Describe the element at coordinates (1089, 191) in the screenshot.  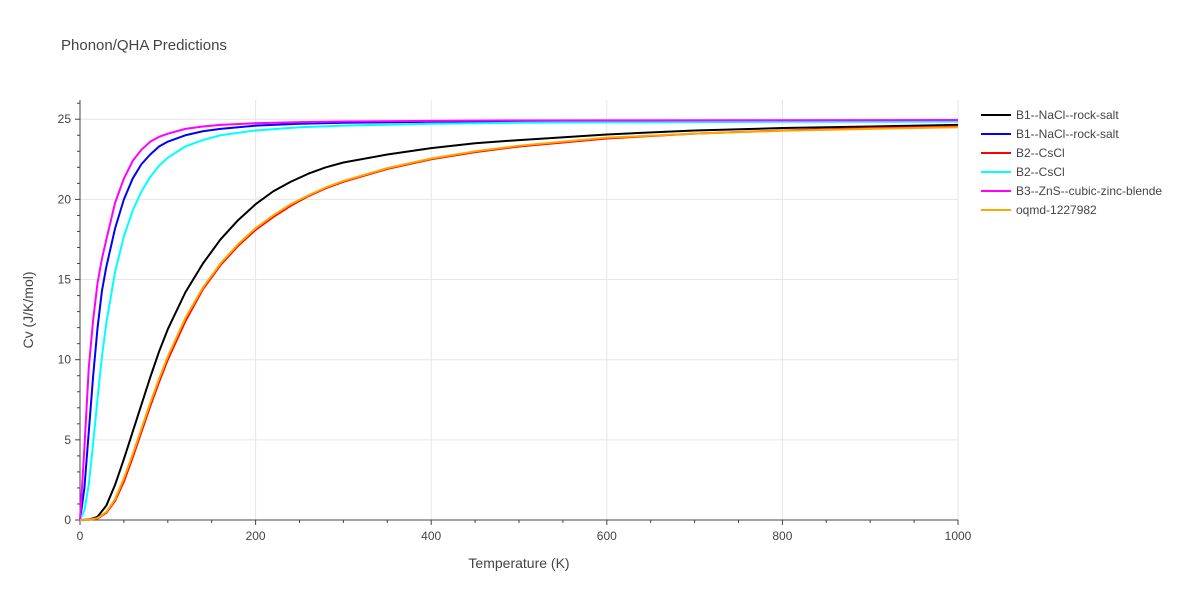
I see `legend-label: B3--ZnS--cubic-zinc-blende` at that location.